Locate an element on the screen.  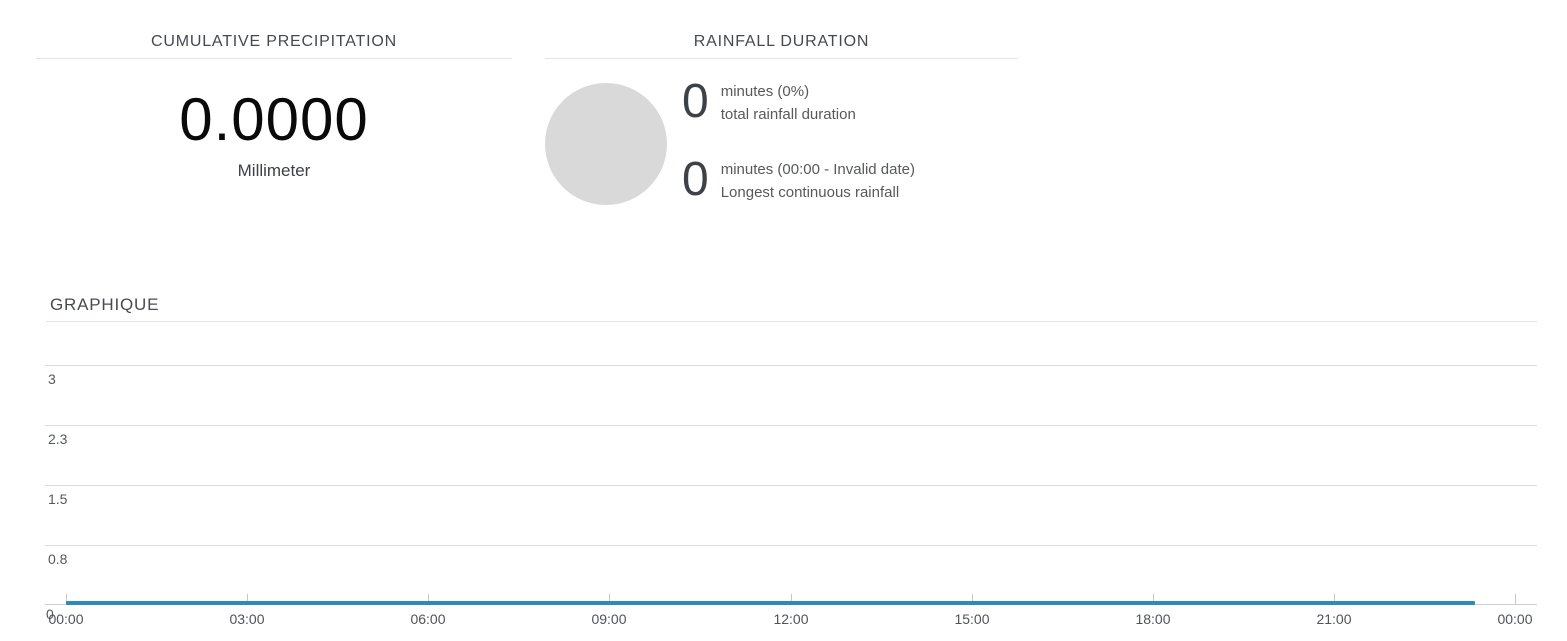
cumulative-precipitation-value: 0.0000 is located at coordinates (274, 119).